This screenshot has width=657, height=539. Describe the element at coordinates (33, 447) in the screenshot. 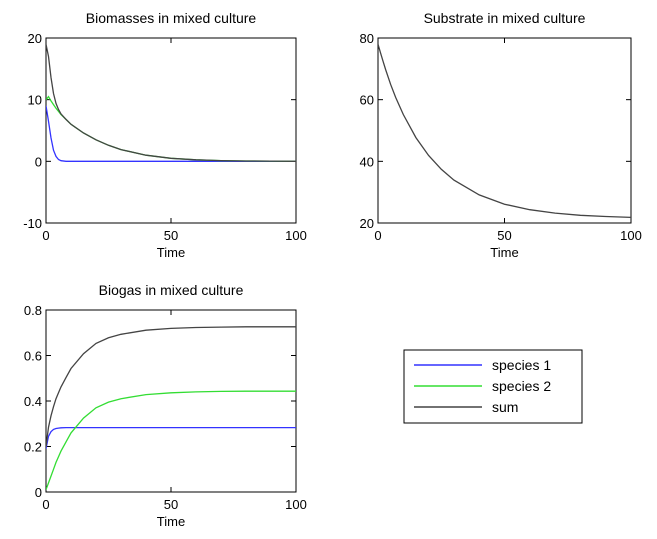

I see `y-tick-label: 0.2` at that location.